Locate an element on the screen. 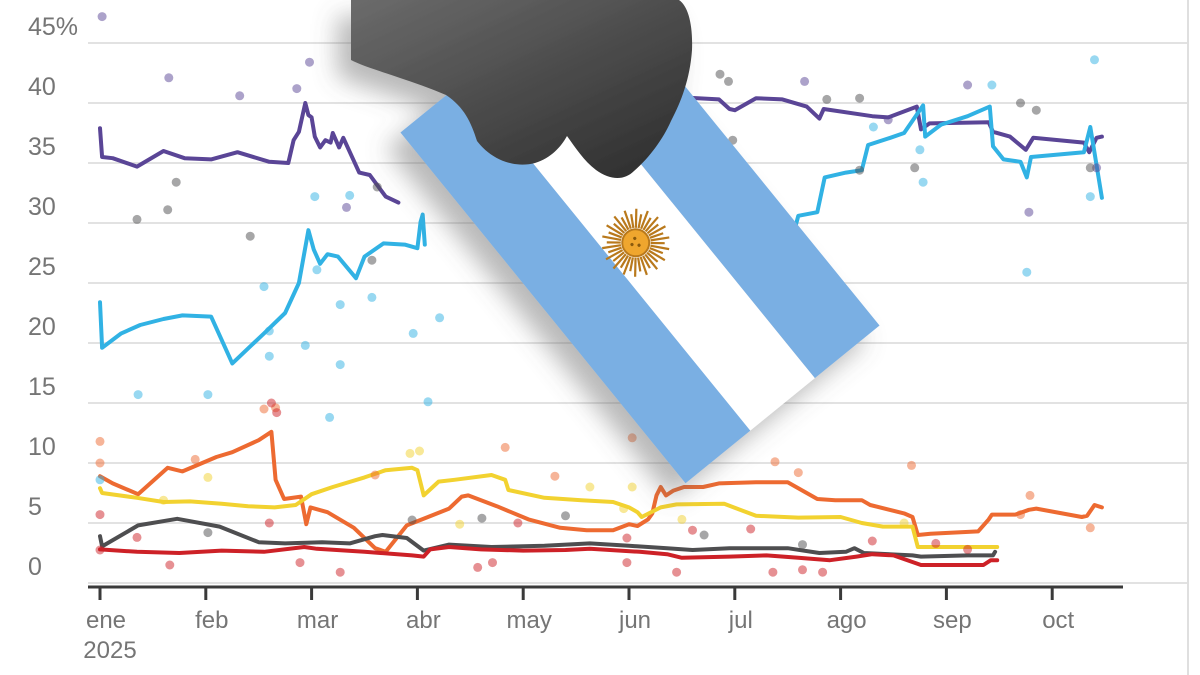 The height and width of the screenshot is (675, 1200). hand-icon is located at coordinates (522, 89).